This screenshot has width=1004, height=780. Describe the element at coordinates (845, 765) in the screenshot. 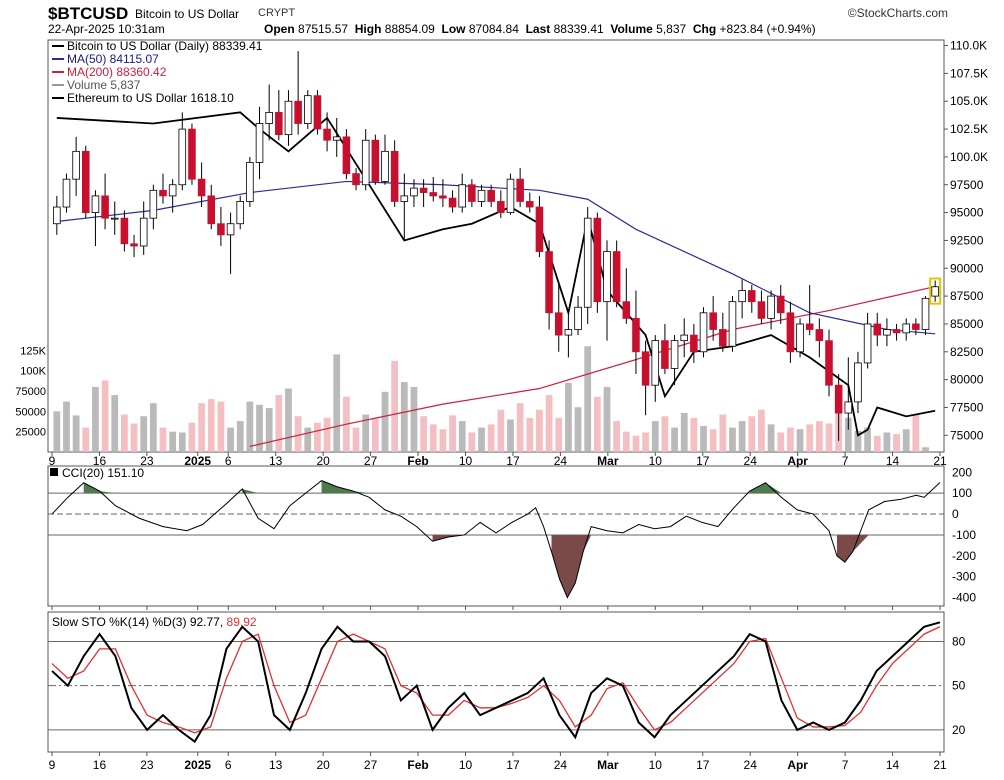

I see `x-tick-label-bottom: 7` at that location.